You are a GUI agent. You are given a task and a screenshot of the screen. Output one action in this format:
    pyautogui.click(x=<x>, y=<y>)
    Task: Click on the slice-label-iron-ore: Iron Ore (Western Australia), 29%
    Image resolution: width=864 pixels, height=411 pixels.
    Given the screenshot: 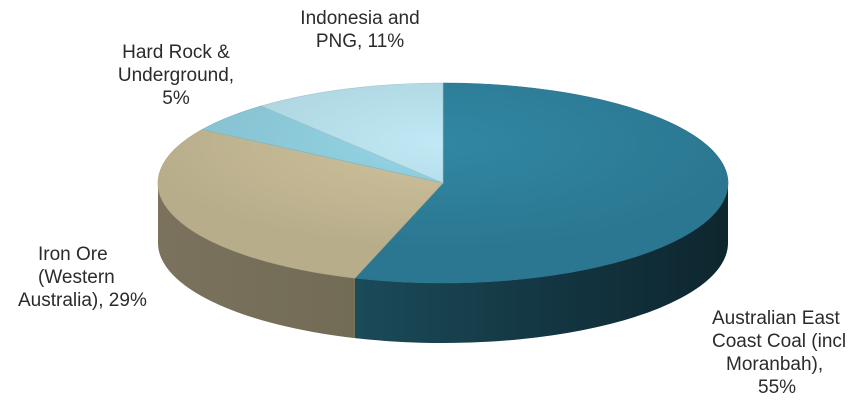 What is the action you would take?
    pyautogui.click(x=82, y=277)
    